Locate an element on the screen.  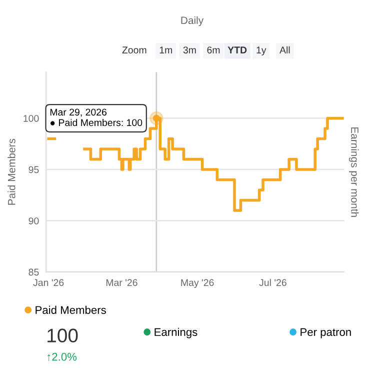
chart-subtitle: Daily is located at coordinates (192, 21).